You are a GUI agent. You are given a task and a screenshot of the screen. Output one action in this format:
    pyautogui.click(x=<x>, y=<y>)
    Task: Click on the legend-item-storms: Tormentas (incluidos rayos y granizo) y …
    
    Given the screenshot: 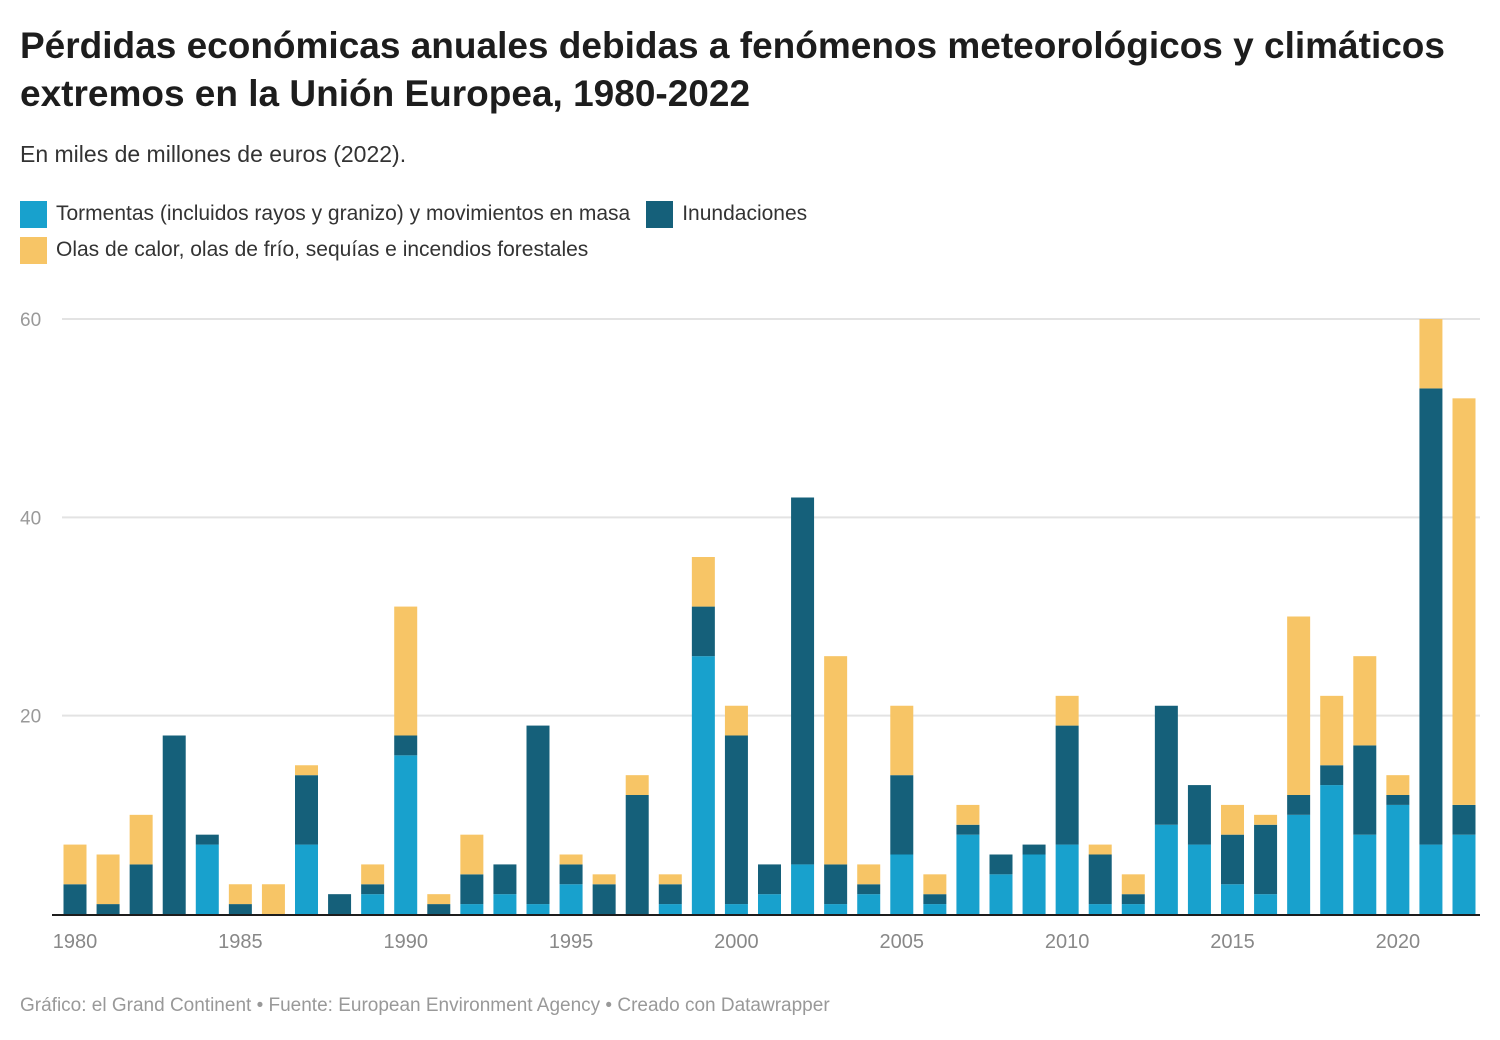 What is the action you would take?
    pyautogui.click(x=325, y=214)
    